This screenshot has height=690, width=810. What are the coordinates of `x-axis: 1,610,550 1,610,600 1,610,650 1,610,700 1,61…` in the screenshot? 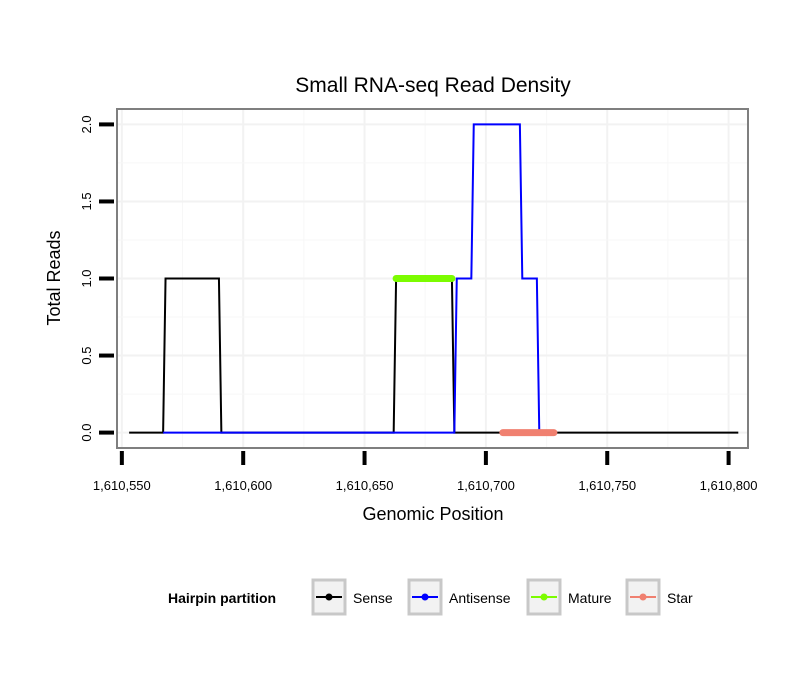 It's located at (425, 472).